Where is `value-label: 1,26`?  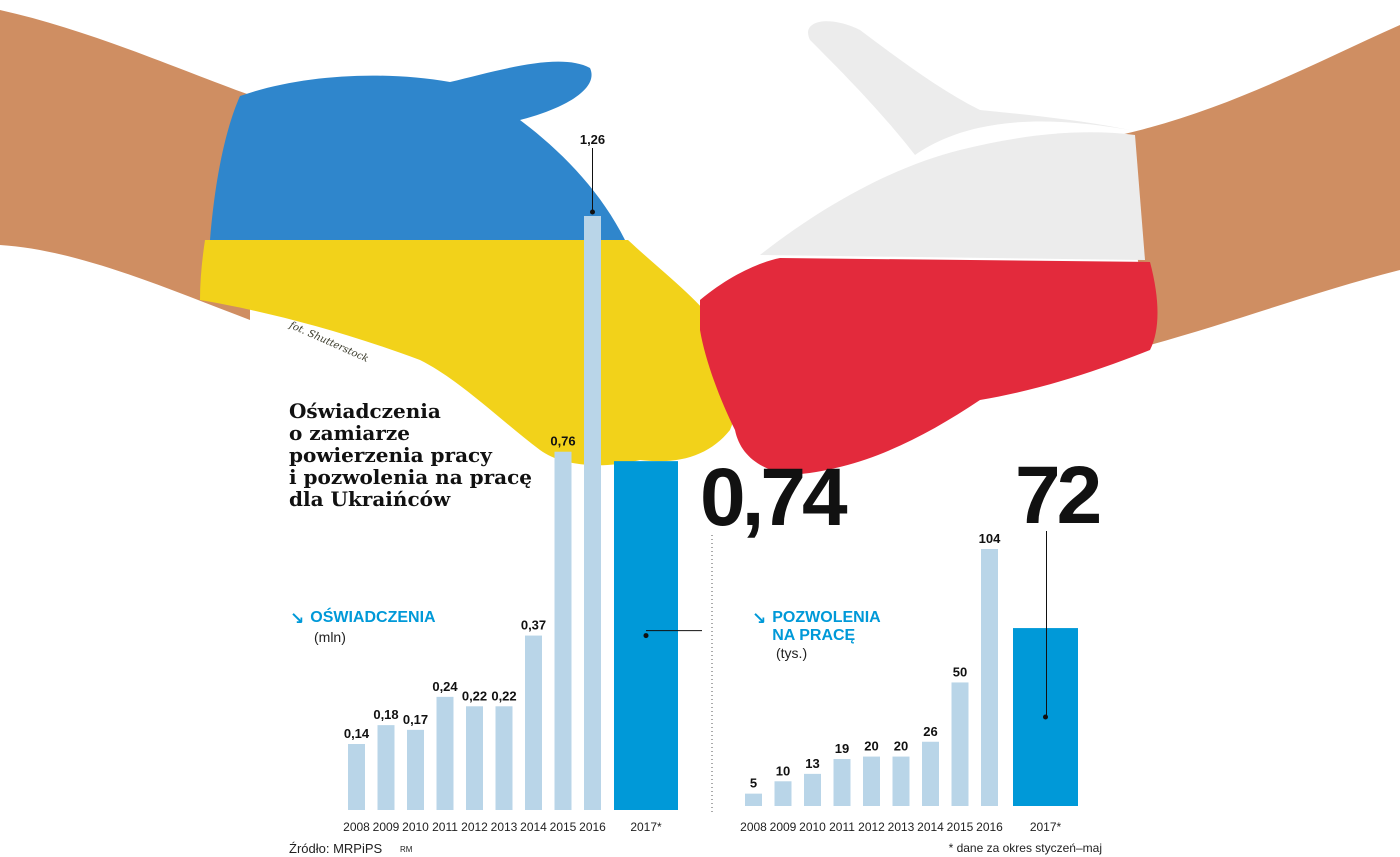 value-label: 1,26 is located at coordinates (592, 139).